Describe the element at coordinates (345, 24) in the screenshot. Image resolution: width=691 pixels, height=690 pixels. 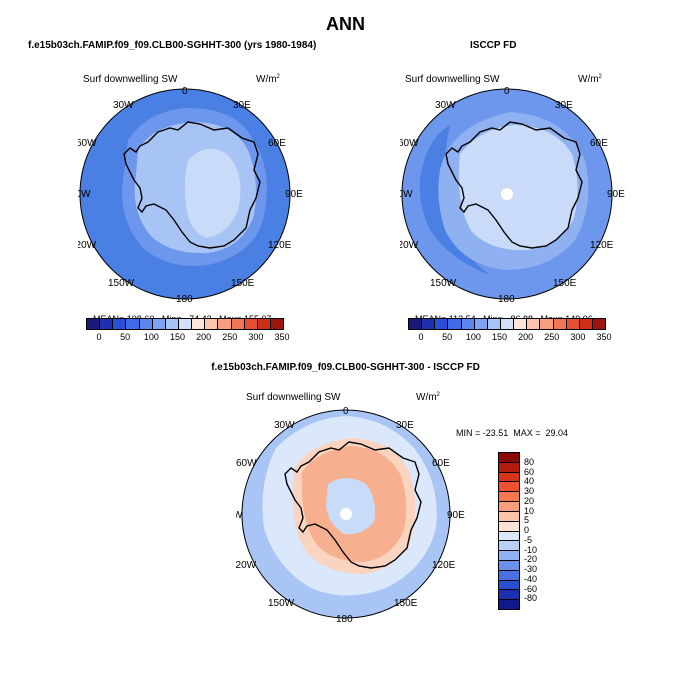
I see `figure-title: ANN` at that location.